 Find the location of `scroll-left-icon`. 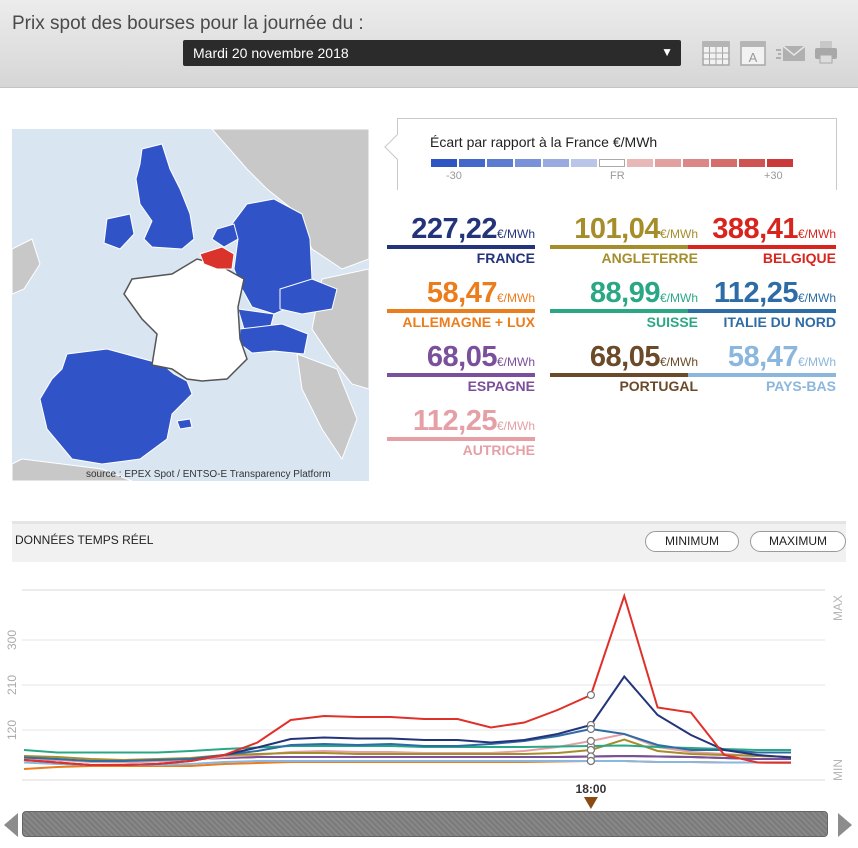

scroll-left-icon is located at coordinates (11, 825).